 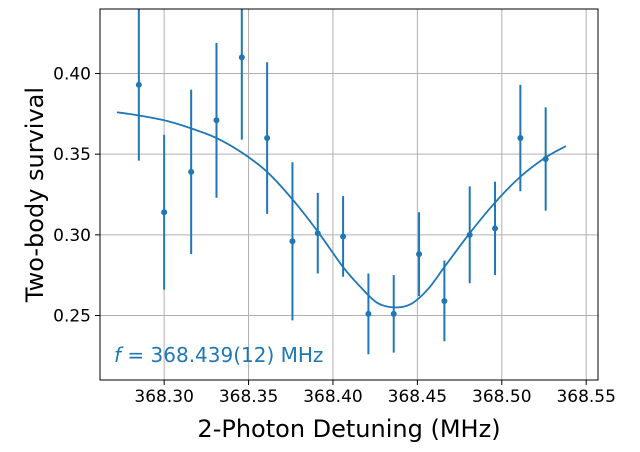 What do you see at coordinates (332, 397) in the screenshot?
I see `x-tick-label: 368.40` at bounding box center [332, 397].